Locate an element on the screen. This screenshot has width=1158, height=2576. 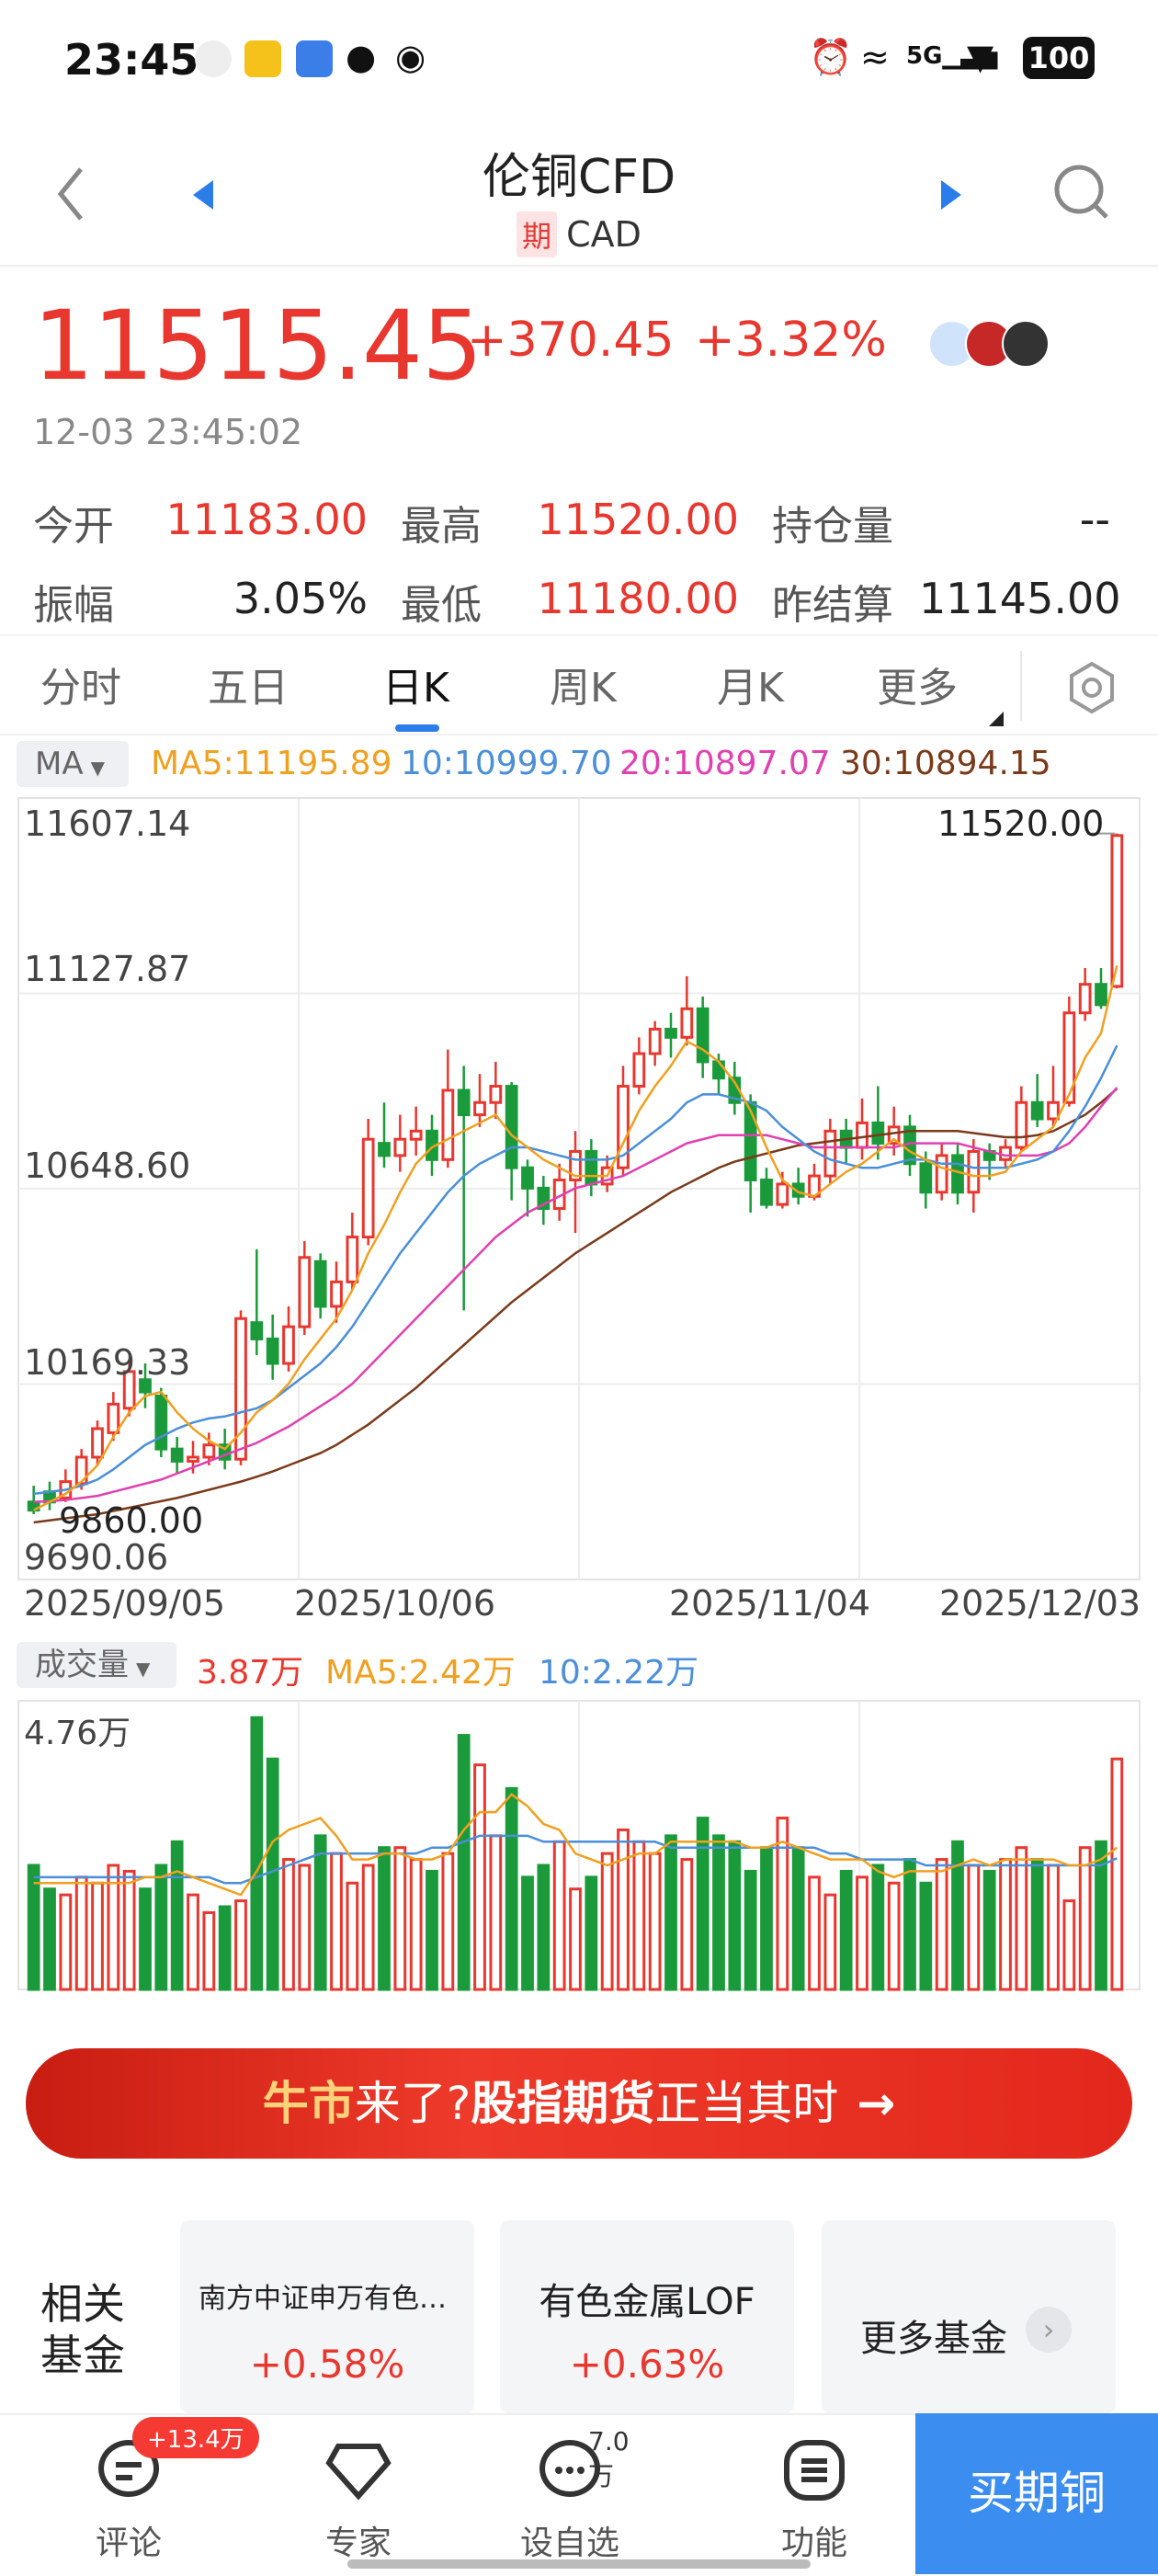
notification-app-icon is located at coordinates (314, 58).